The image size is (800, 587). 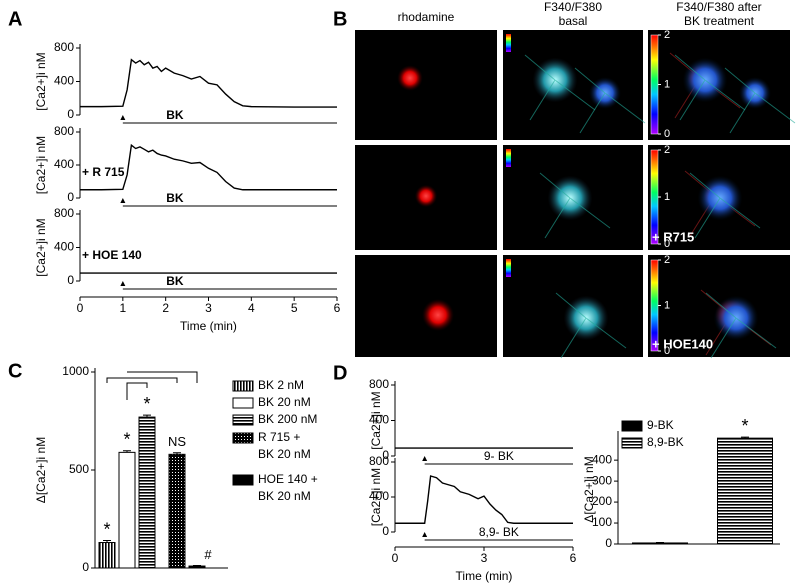 I want to click on panel-label: D, so click(x=340, y=373).